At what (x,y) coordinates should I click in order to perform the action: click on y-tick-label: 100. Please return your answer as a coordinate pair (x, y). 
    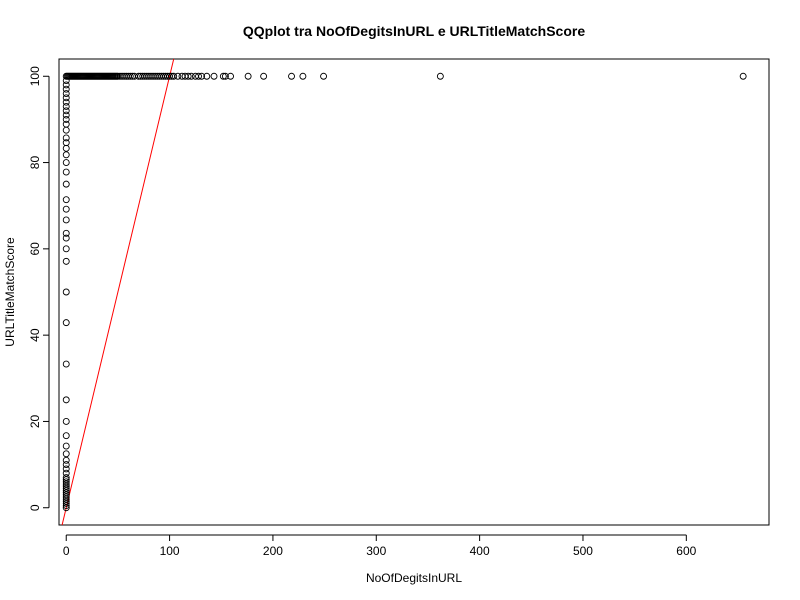
    Looking at the image, I should click on (35, 76).